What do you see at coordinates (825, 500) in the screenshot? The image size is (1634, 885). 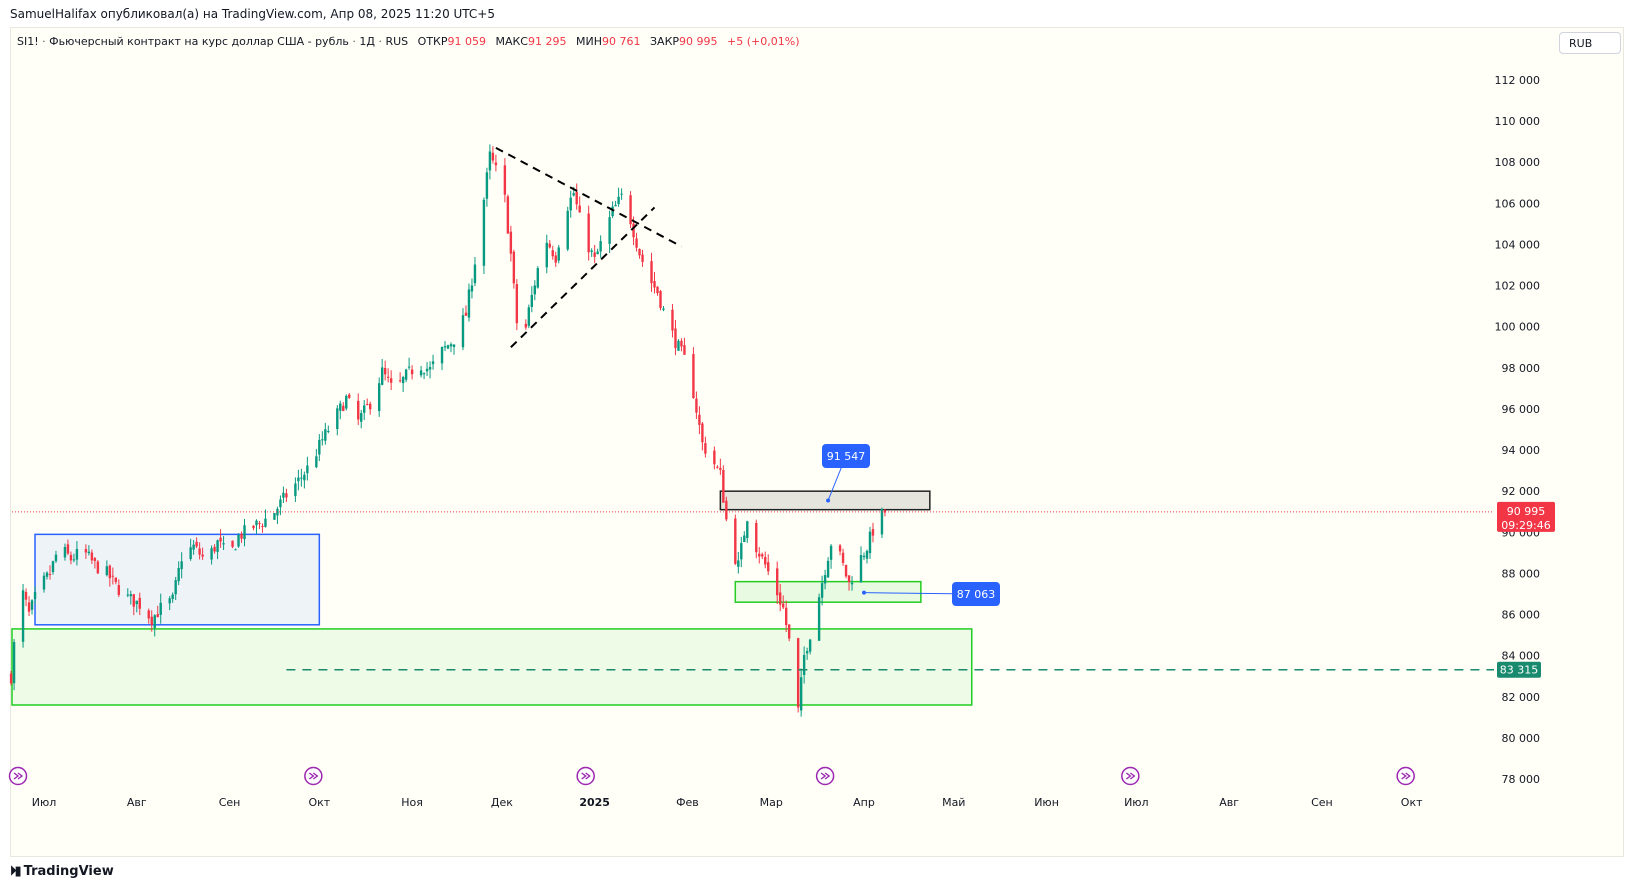 I see `resistance-zone` at bounding box center [825, 500].